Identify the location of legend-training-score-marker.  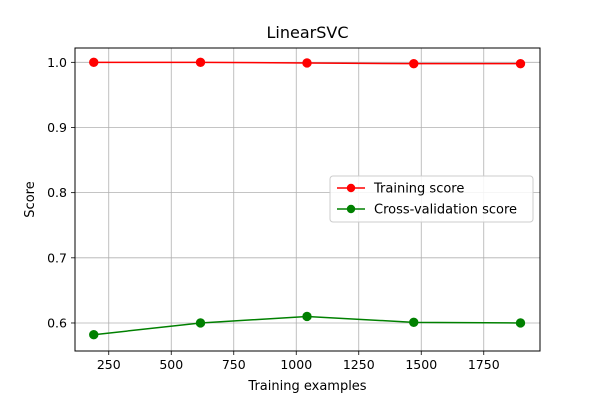
(351, 188).